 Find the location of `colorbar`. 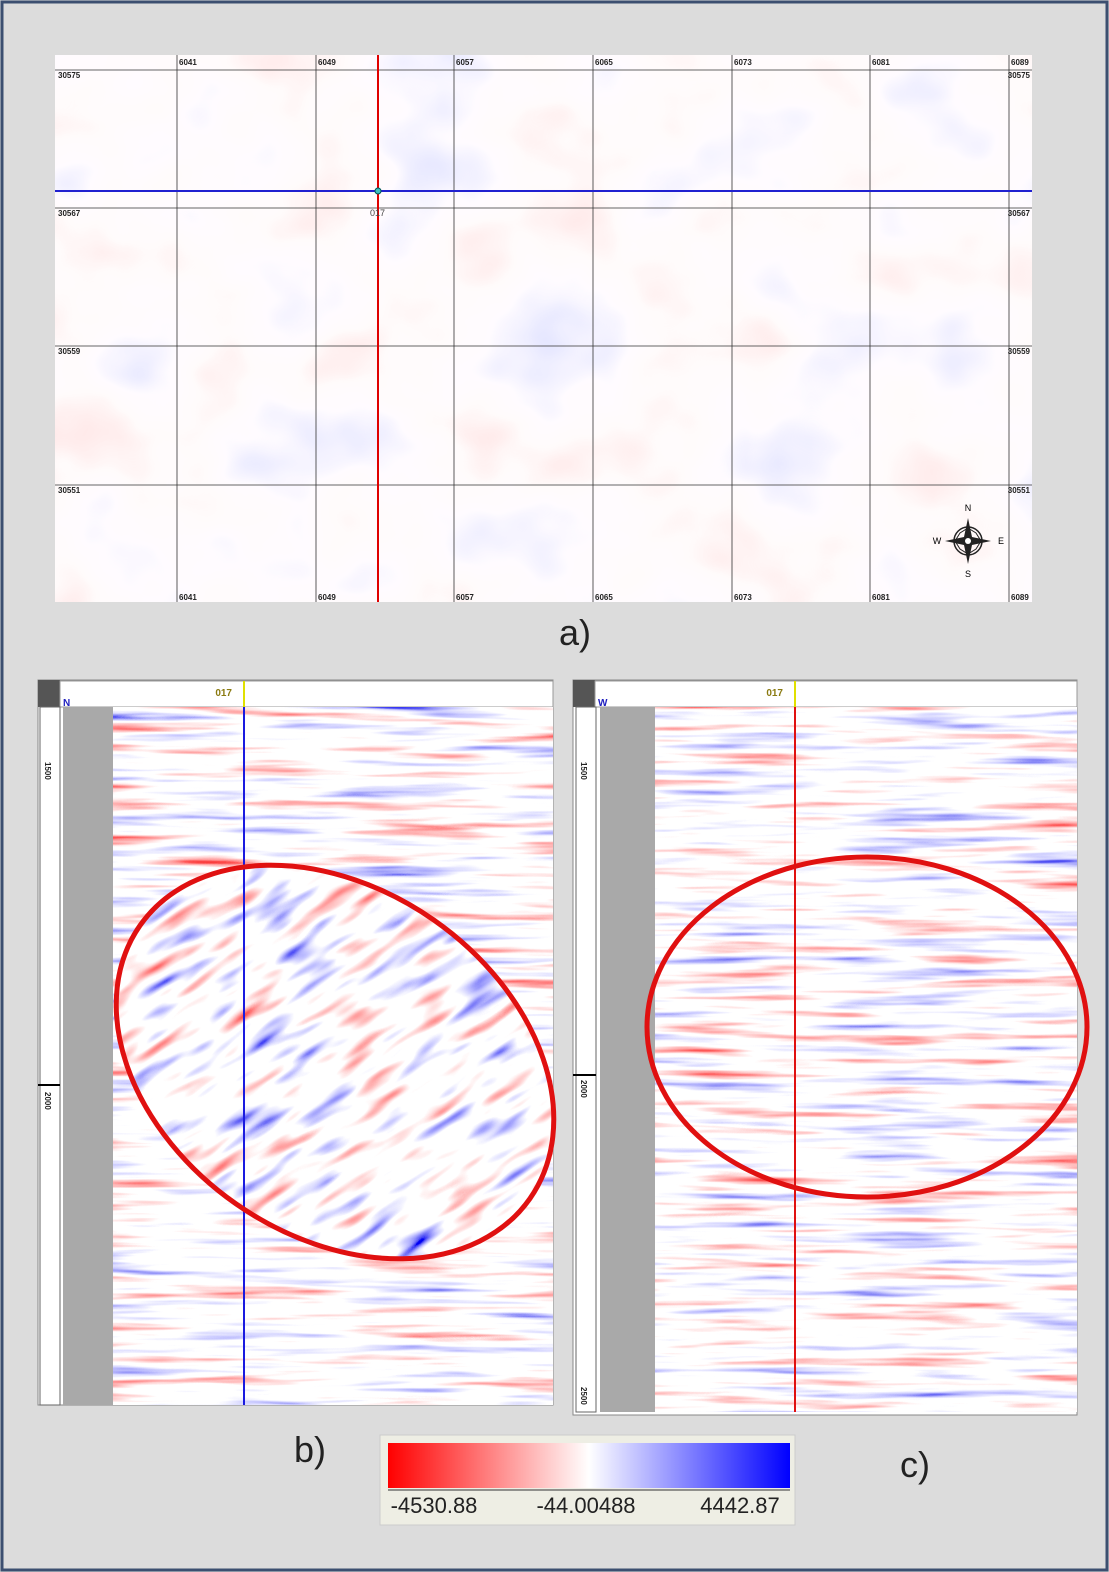

colorbar is located at coordinates (587, 1480).